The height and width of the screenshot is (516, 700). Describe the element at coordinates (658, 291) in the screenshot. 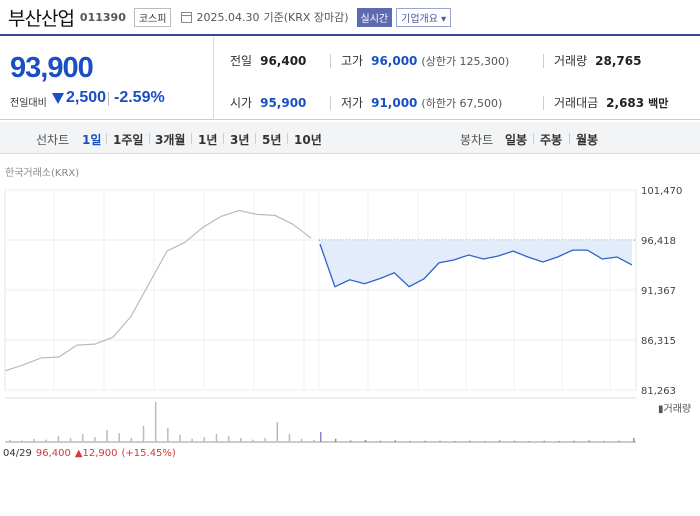

I see `y-tick-label: 91,367` at that location.